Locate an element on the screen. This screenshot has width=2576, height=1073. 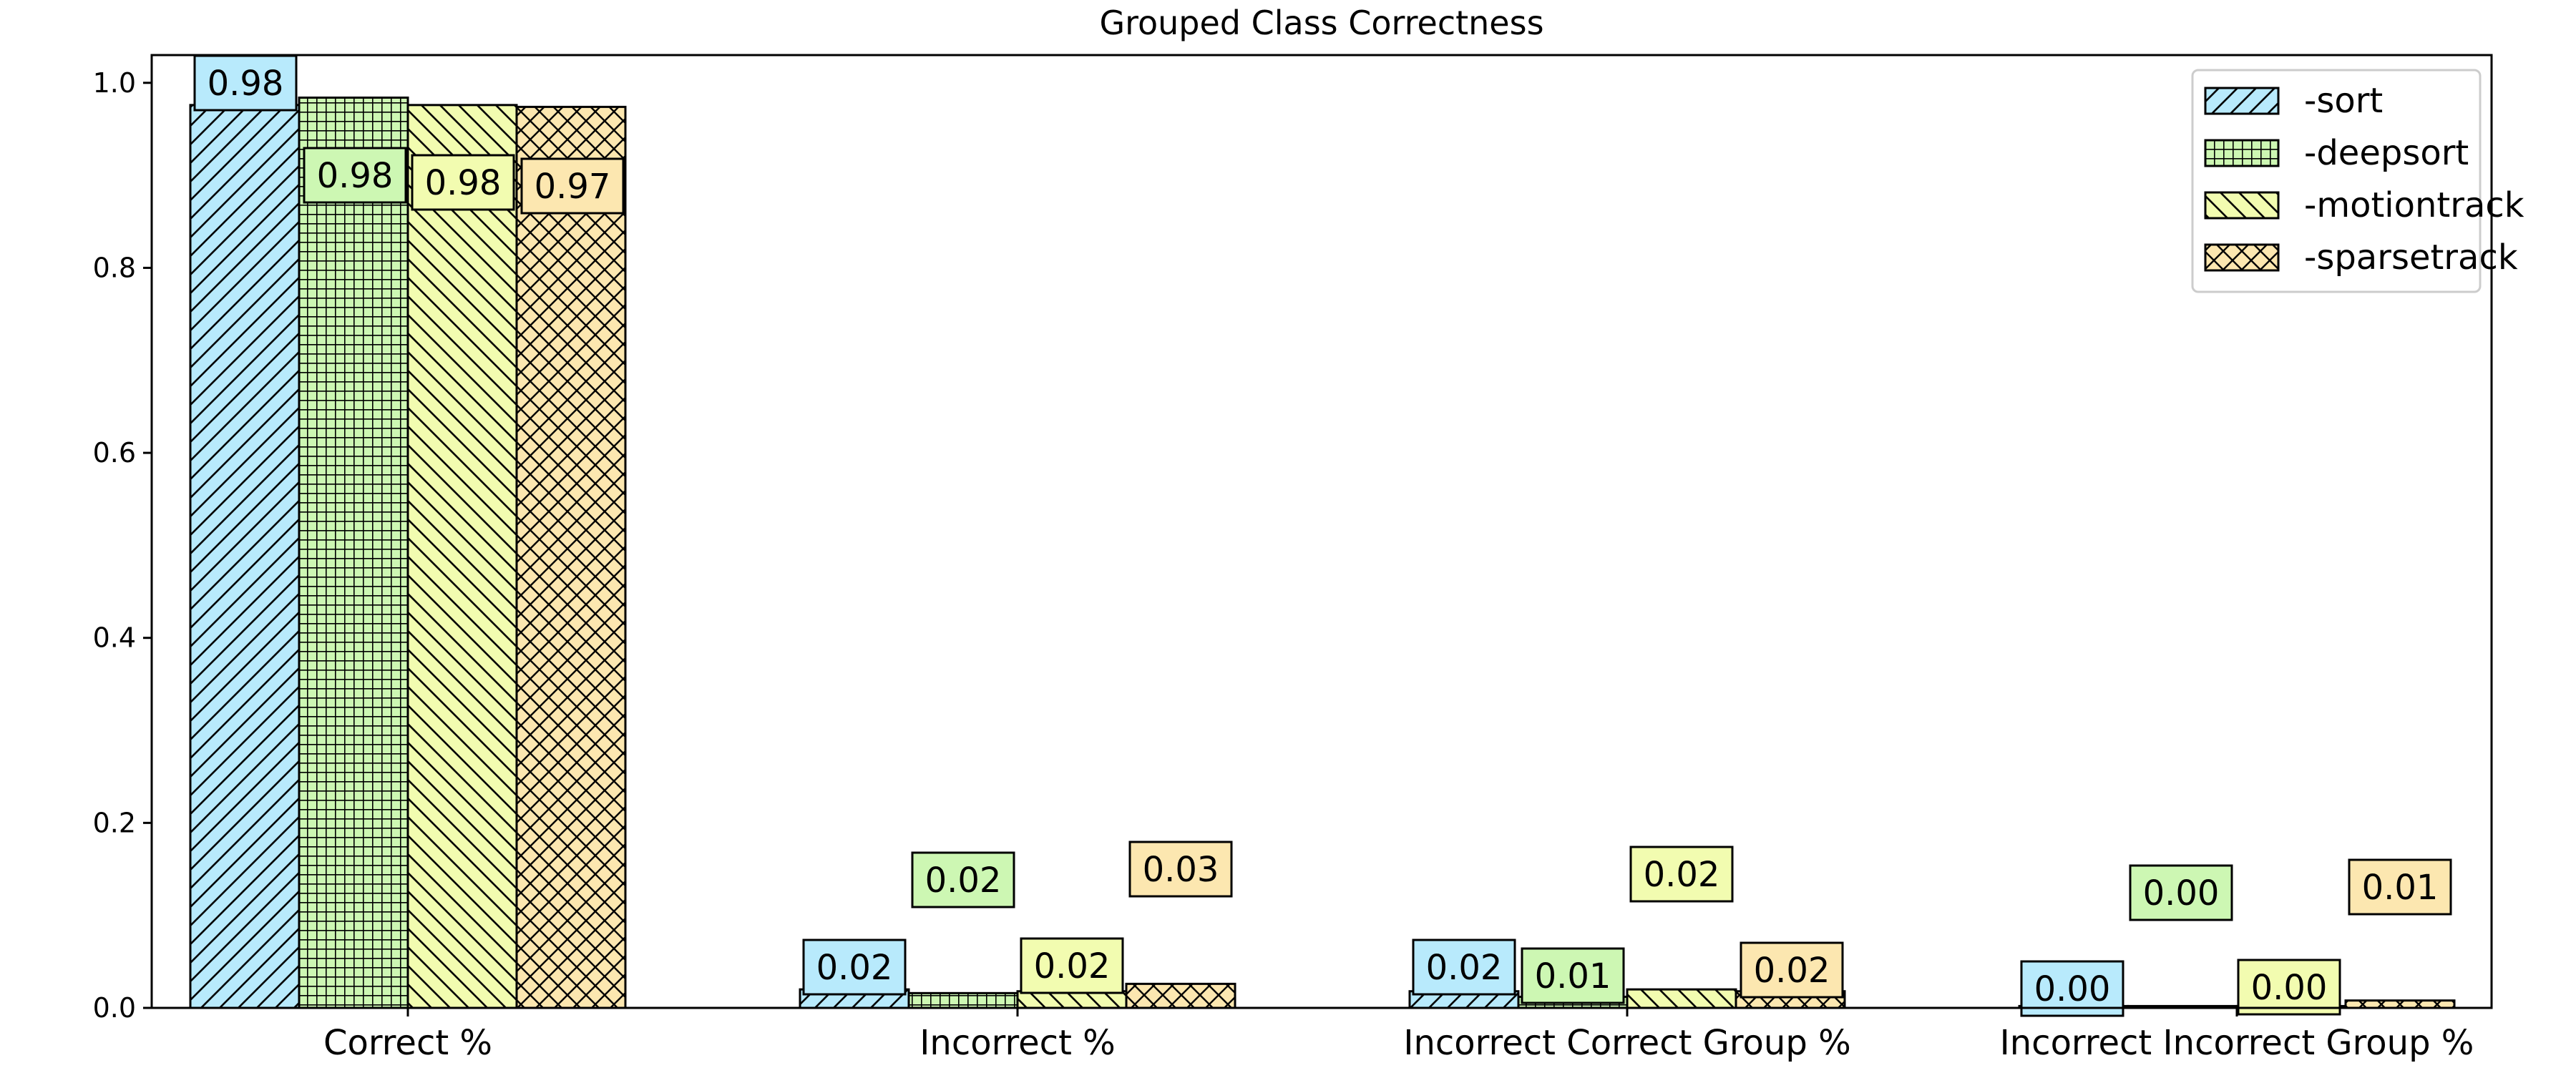
x-category-label: Incorrect Incorrect Group % is located at coordinates (2237, 1043).